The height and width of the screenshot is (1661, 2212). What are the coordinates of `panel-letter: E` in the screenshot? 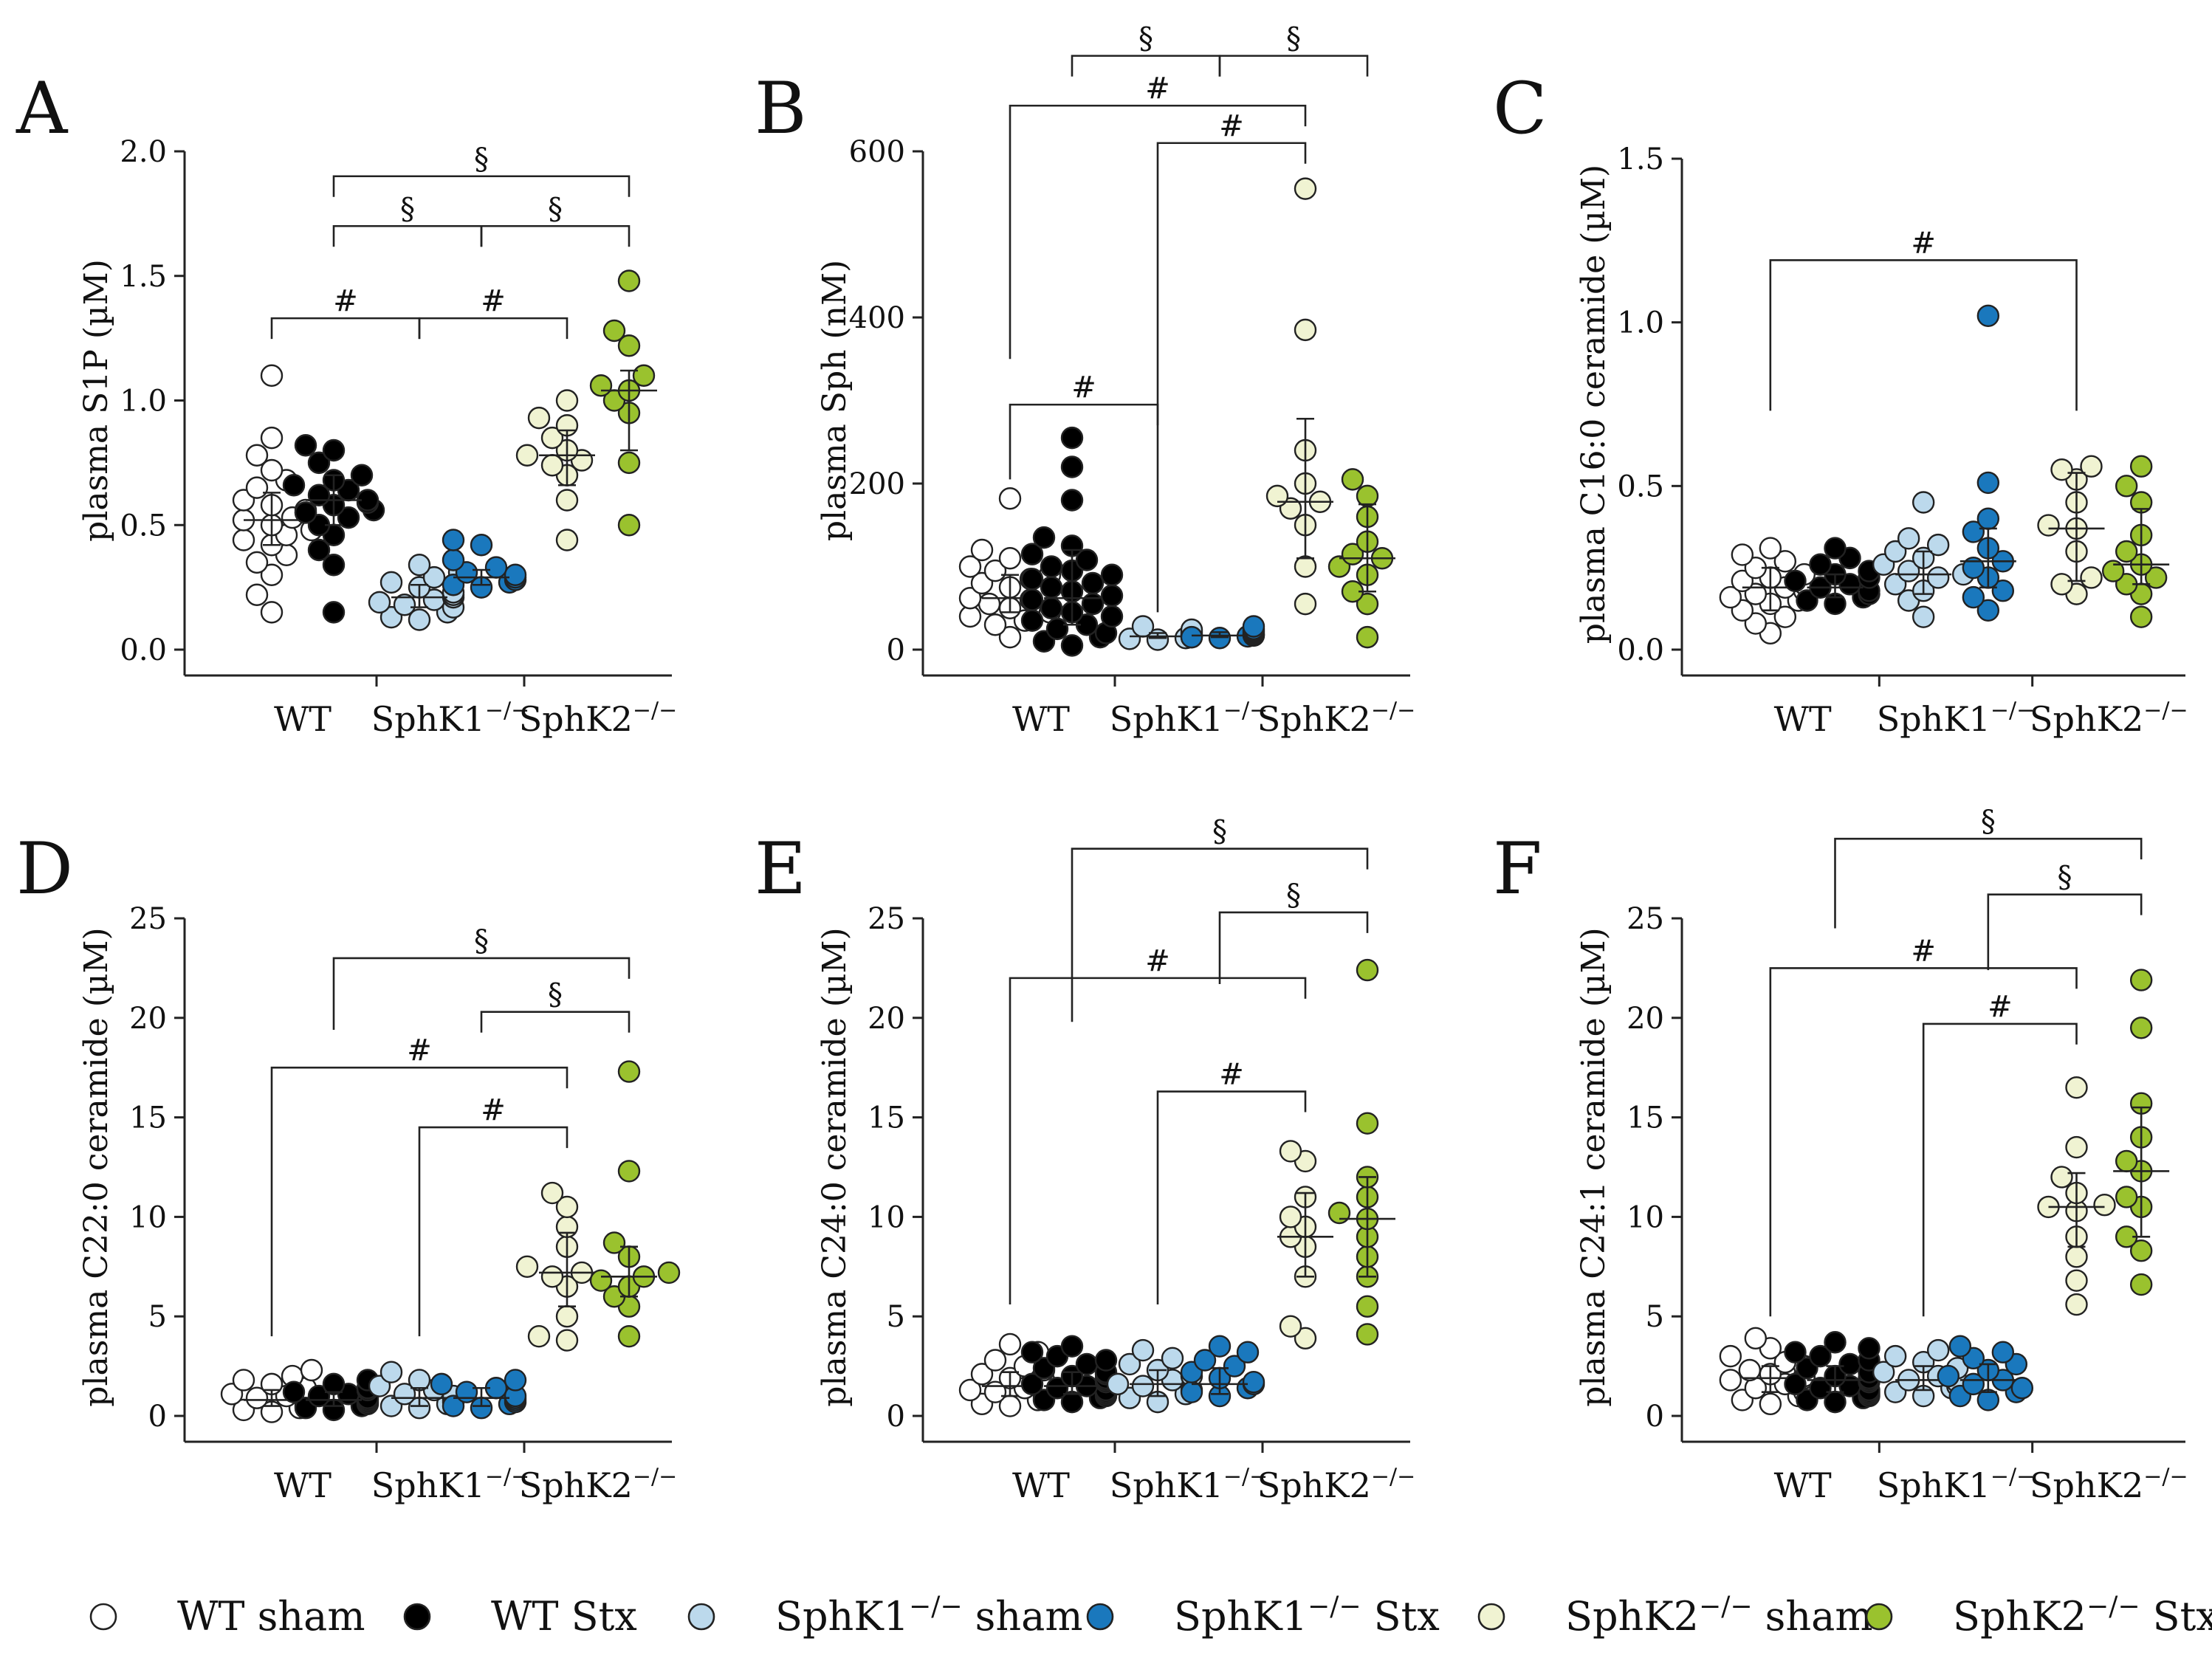 It's located at (780, 869).